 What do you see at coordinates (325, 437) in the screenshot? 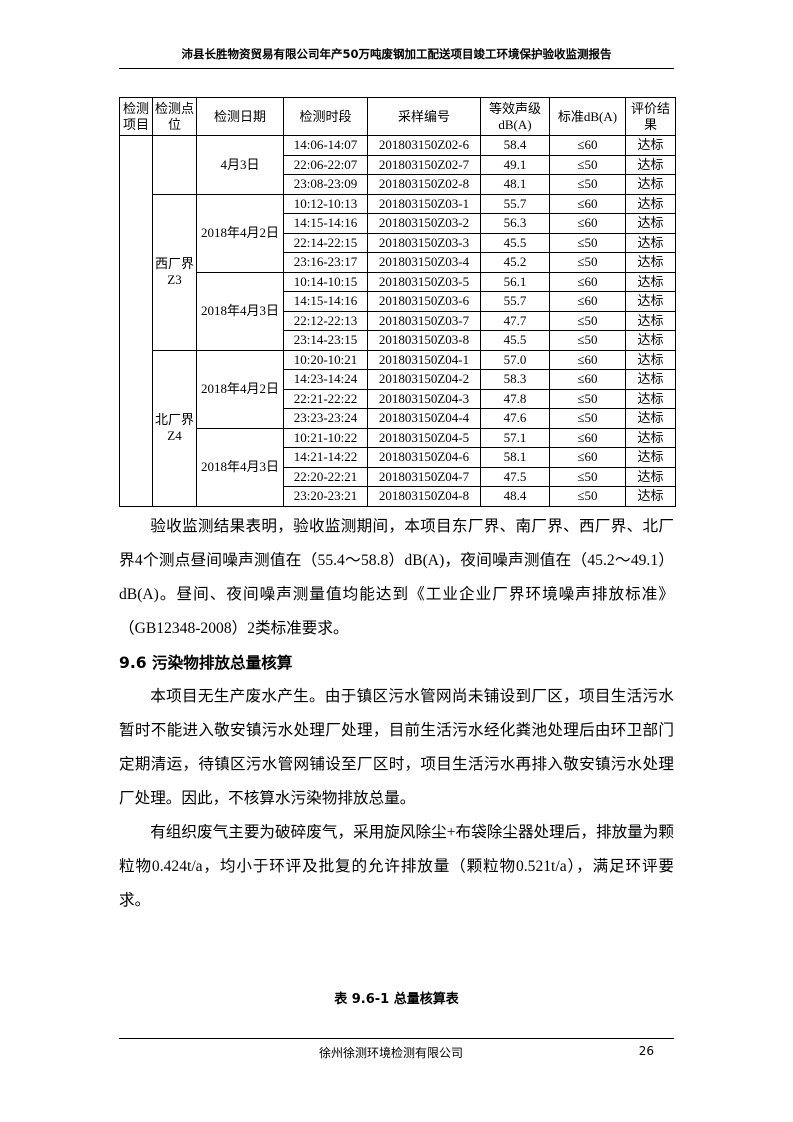
I see `data-cell: 10:21-10:22` at bounding box center [325, 437].